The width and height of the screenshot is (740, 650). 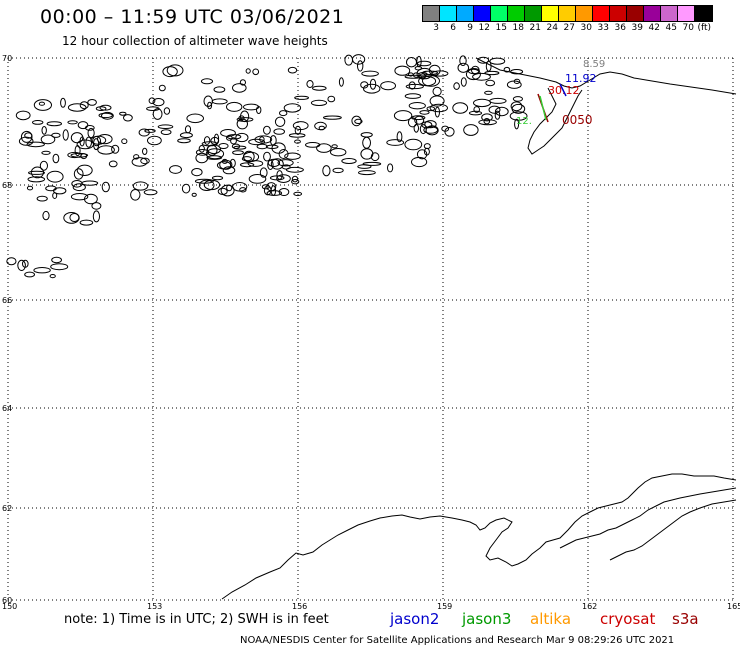 I want to click on coastline-north, so click(x=606, y=76).